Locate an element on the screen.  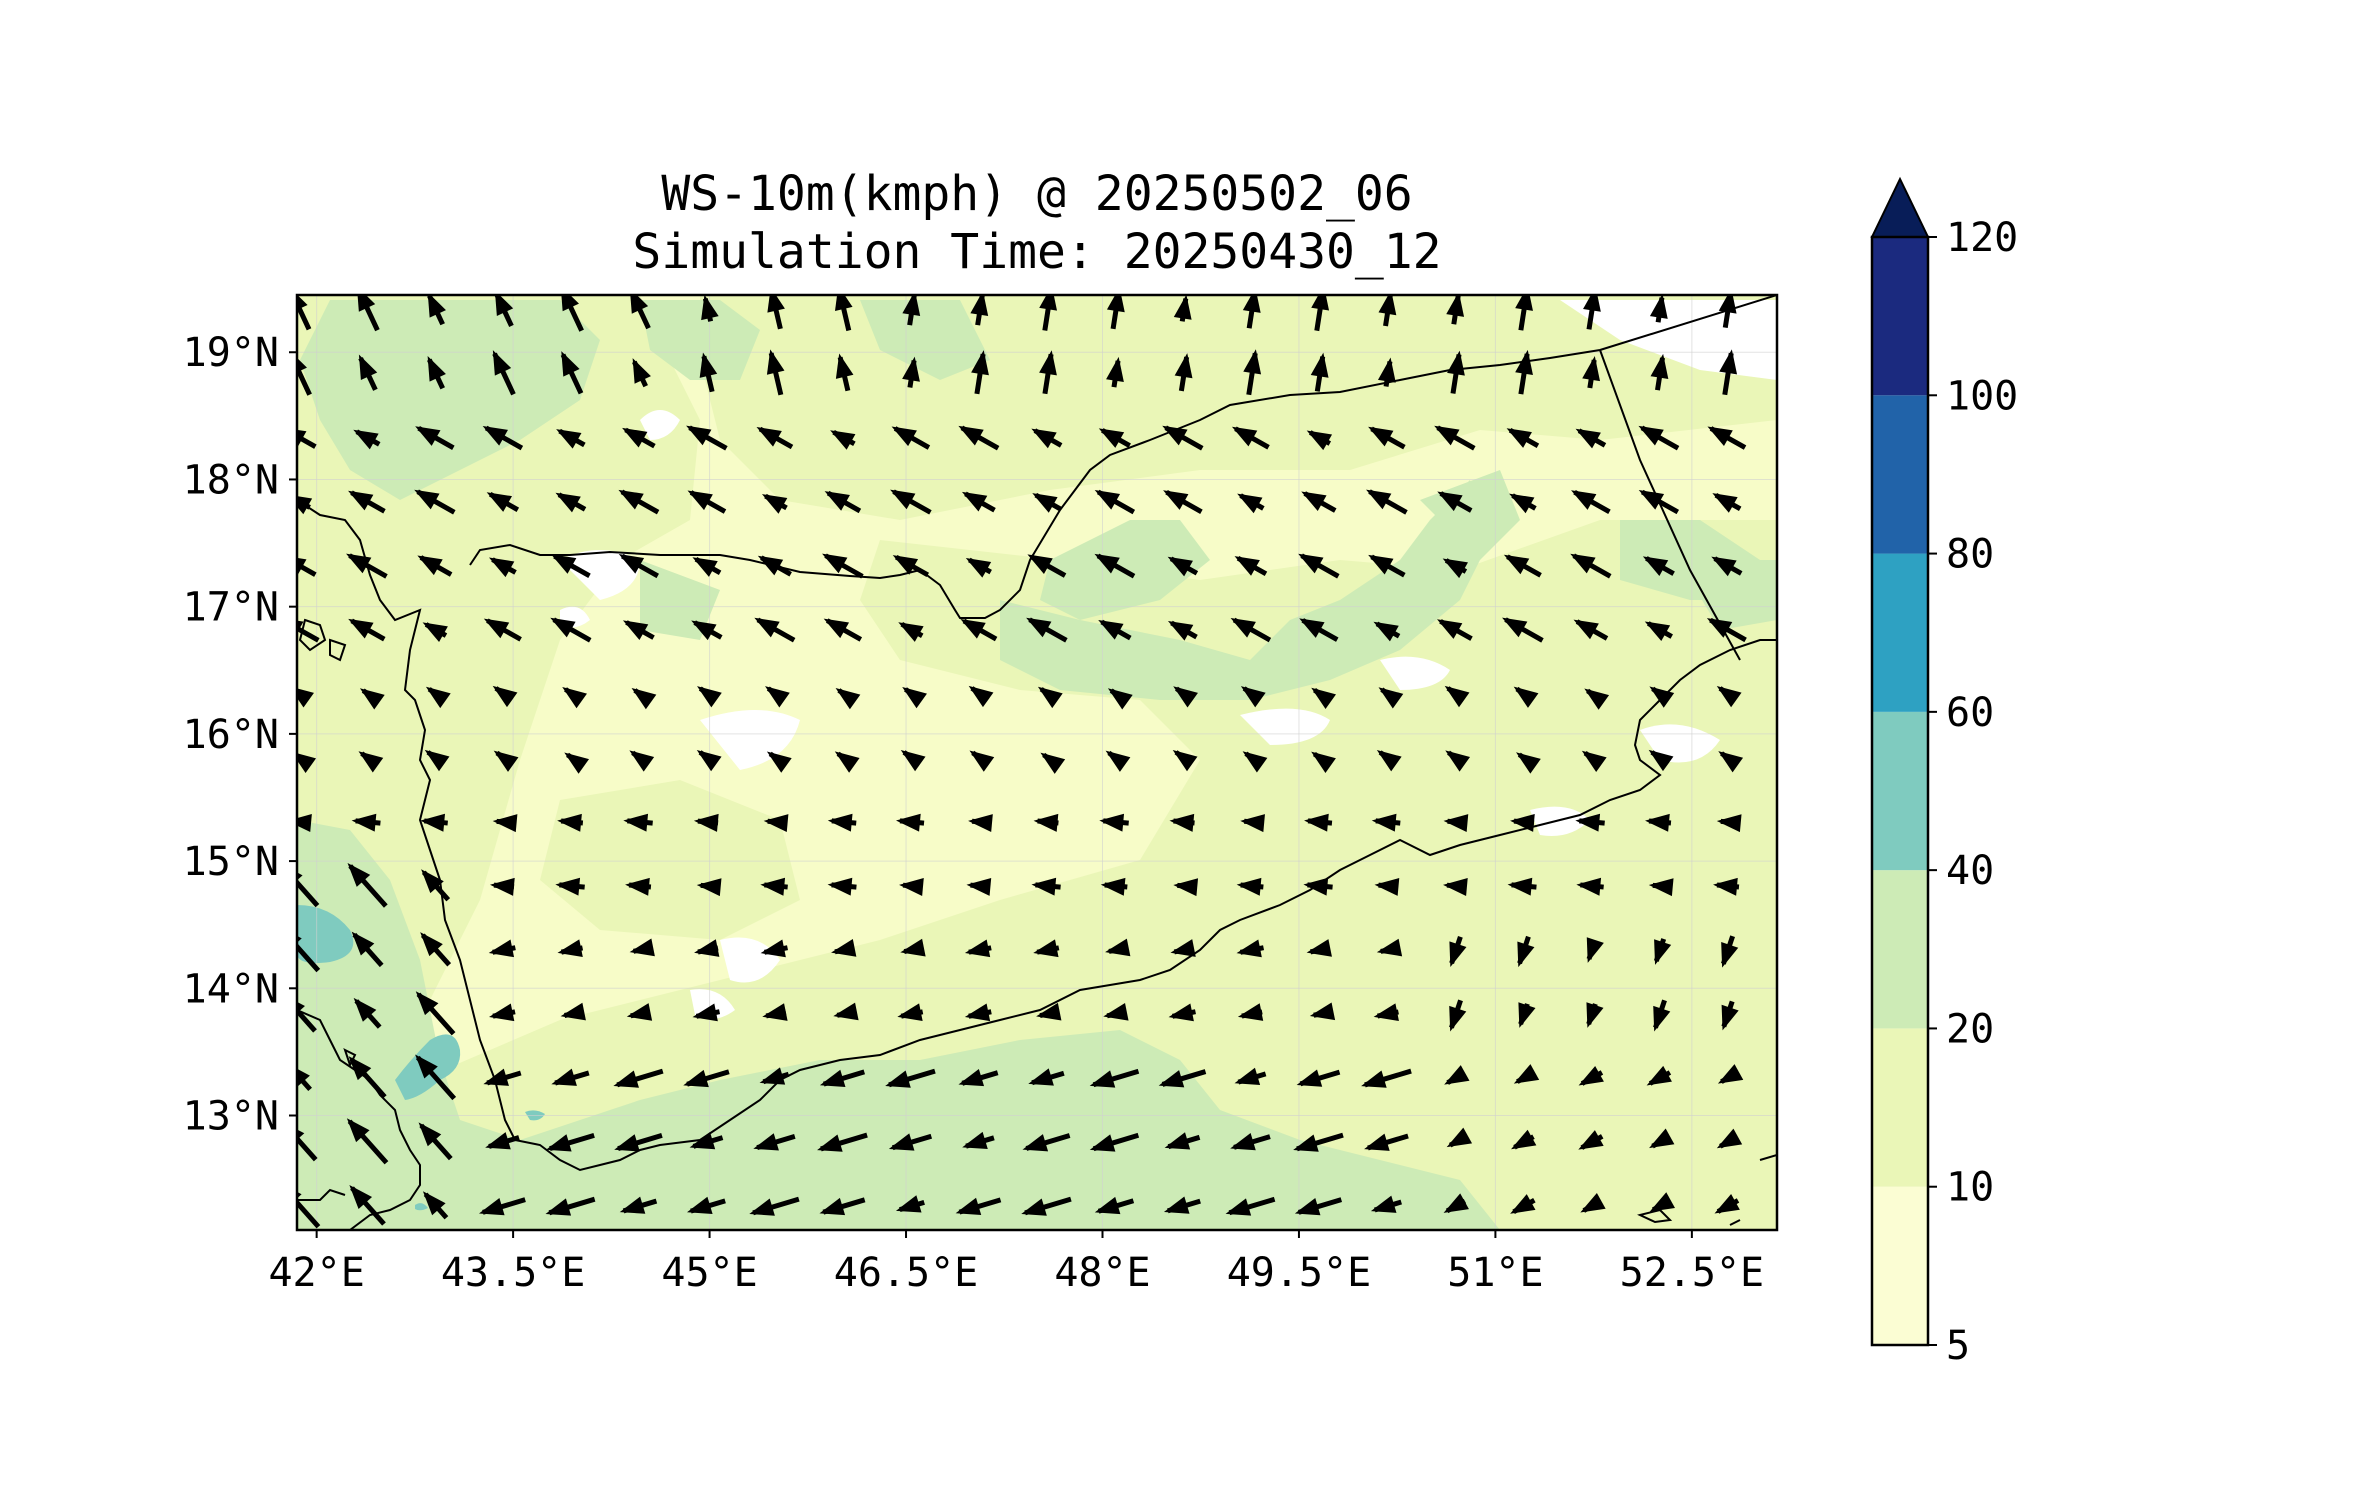
colorbar: 5 10 20 40 60 80 100 120 is located at coordinates (1944, 772).